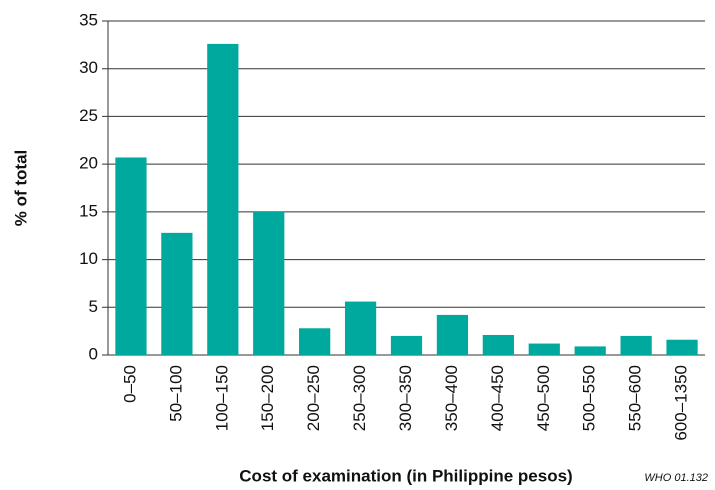 The image size is (715, 490). I want to click on y-tick-label: 15, so click(88, 210).